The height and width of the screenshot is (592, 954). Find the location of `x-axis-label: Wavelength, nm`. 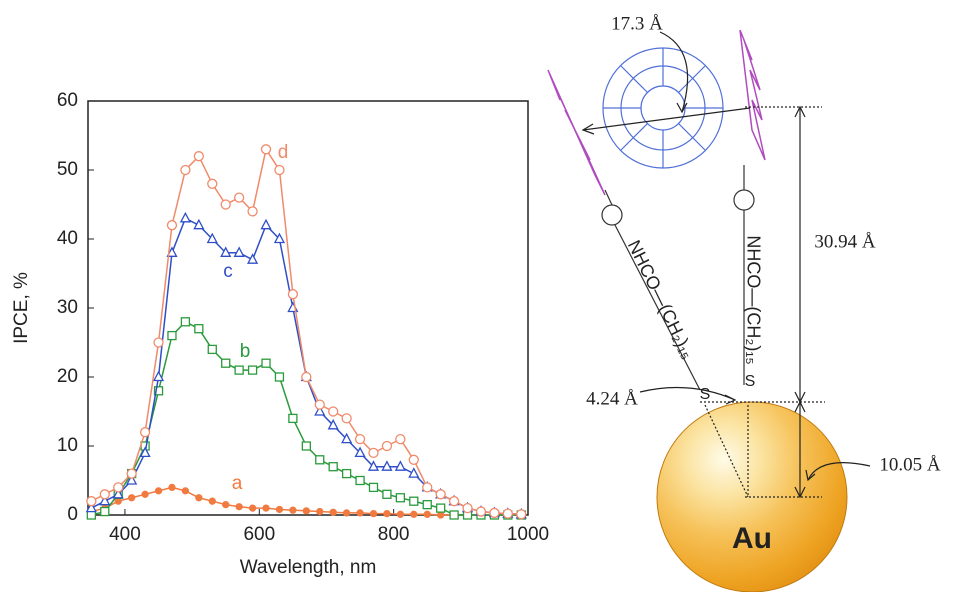

x-axis-label: Wavelength, nm is located at coordinates (308, 567).